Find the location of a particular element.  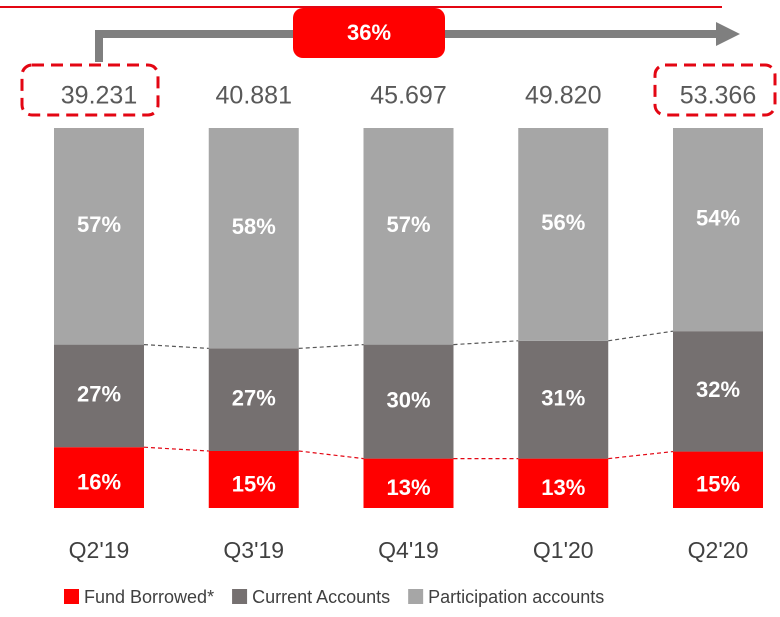

x-tick-label: Q2'19 is located at coordinates (99, 550).